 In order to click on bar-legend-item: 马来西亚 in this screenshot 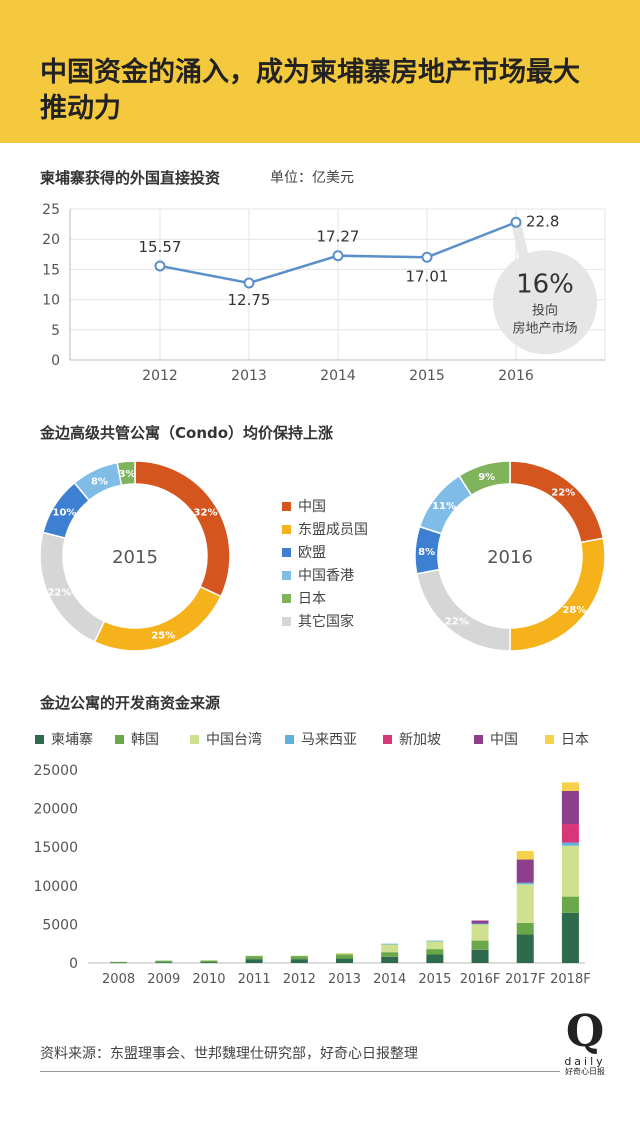, I will do `click(321, 739)`.